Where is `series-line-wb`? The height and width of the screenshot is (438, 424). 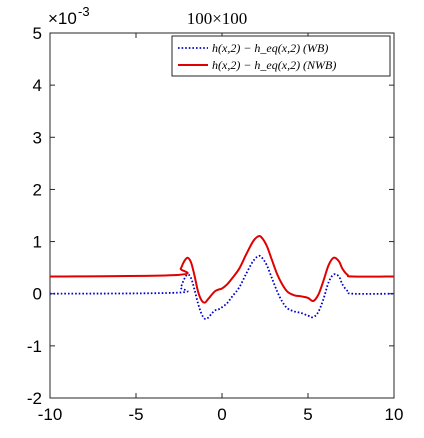
series-line-wb is located at coordinates (222, 287).